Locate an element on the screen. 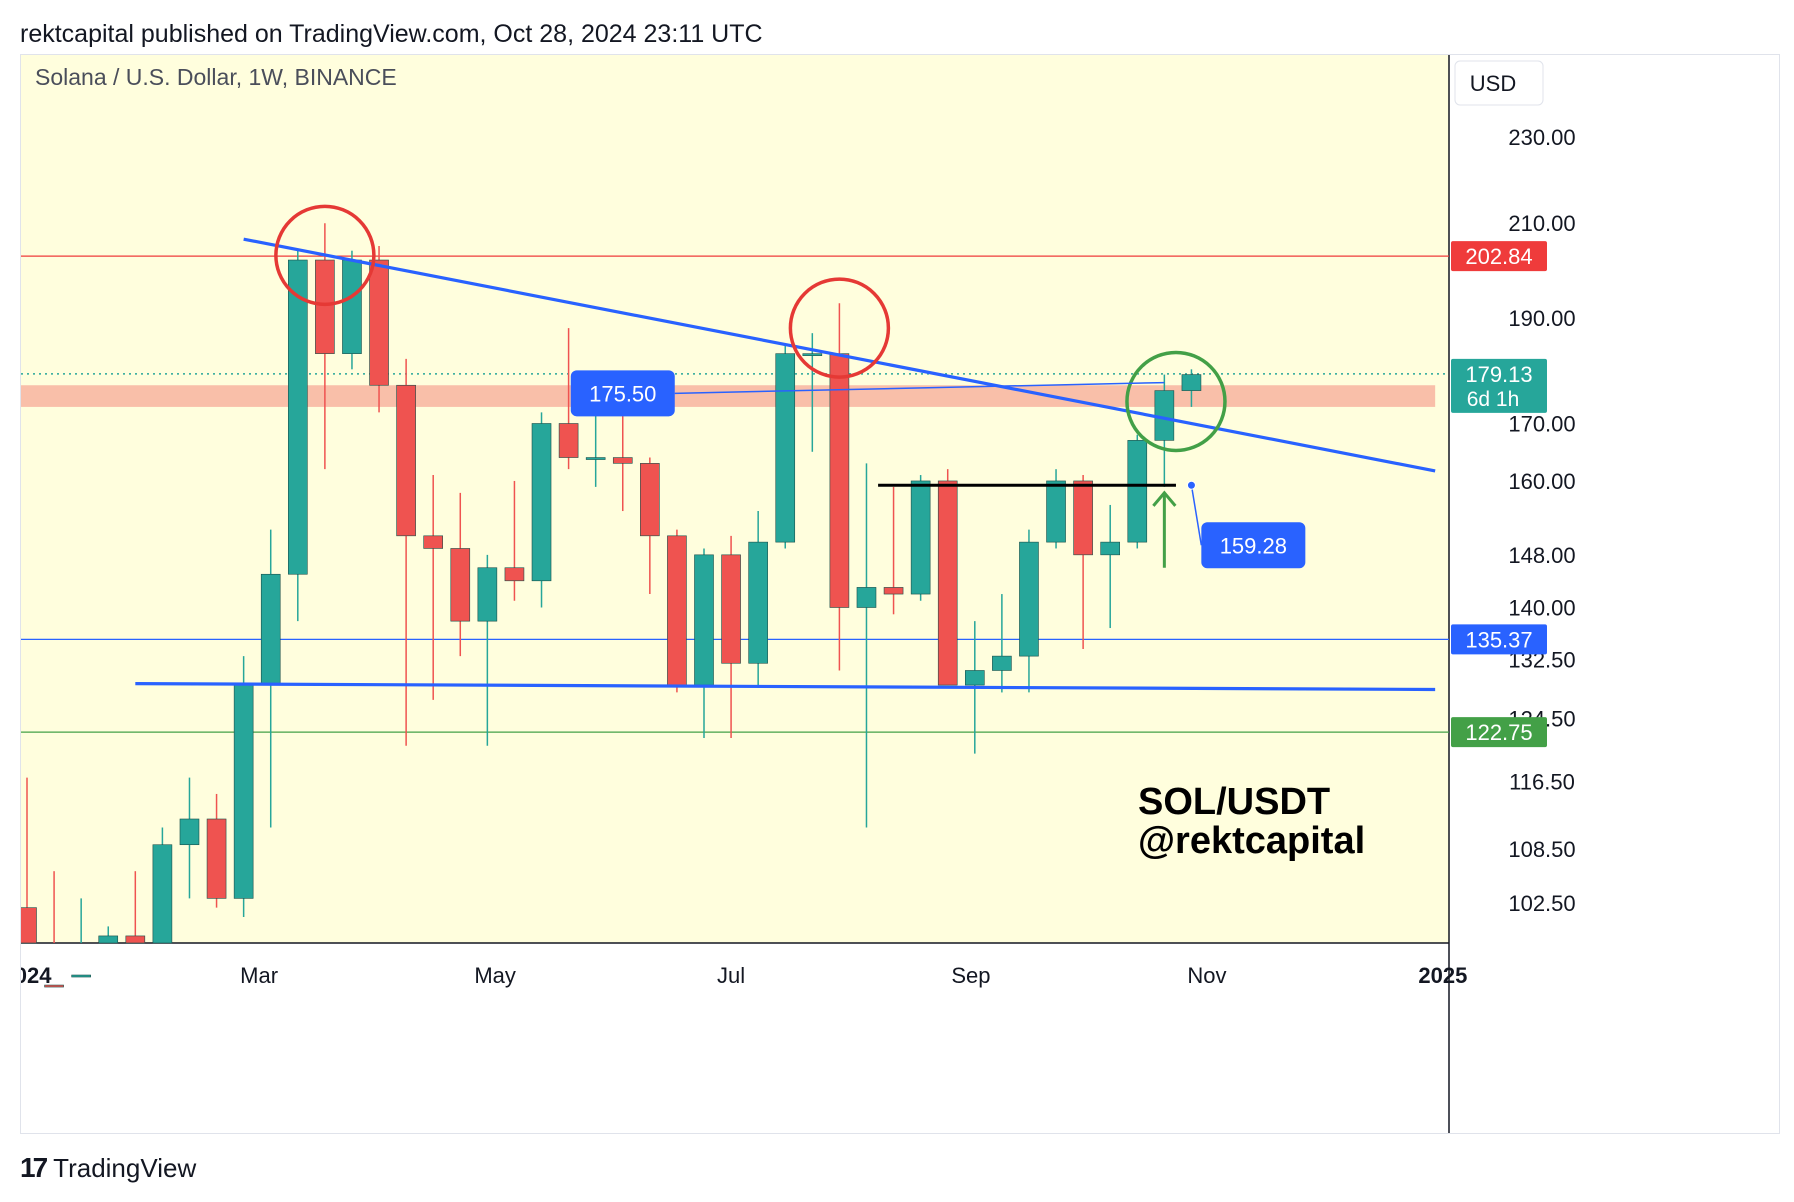 This screenshot has height=1202, width=1794. currency-button is located at coordinates (1499, 83).